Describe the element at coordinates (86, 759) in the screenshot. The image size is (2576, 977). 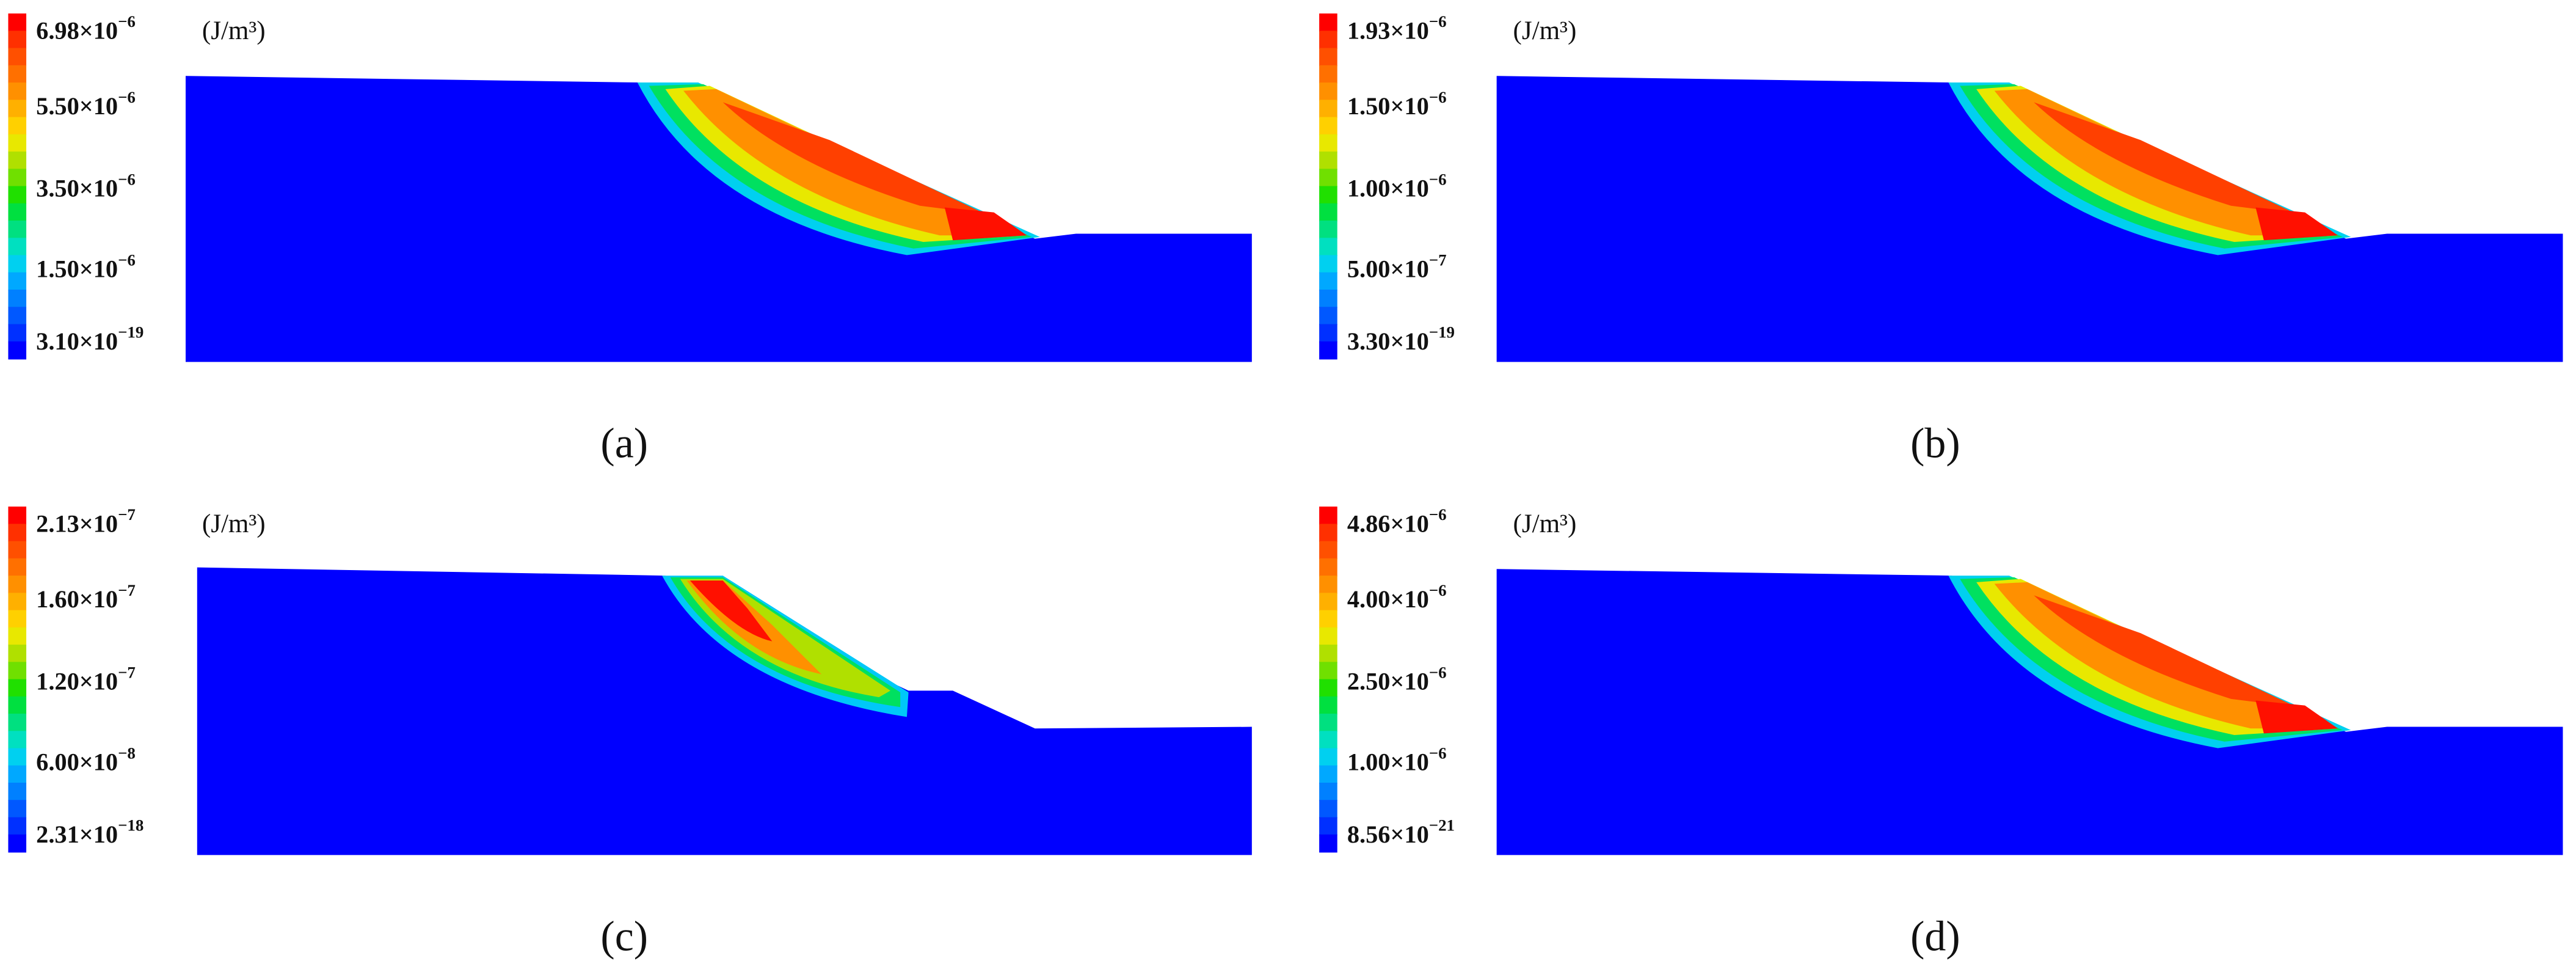
I see `legend-label: 6.00×10⁻⁸` at that location.